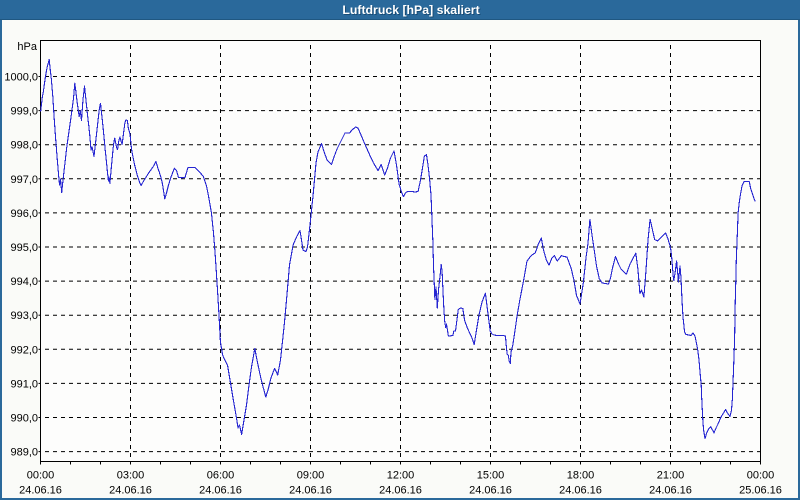 This screenshot has height=500, width=800. I want to click on svg-text: 1000,0, so click(21, 78).